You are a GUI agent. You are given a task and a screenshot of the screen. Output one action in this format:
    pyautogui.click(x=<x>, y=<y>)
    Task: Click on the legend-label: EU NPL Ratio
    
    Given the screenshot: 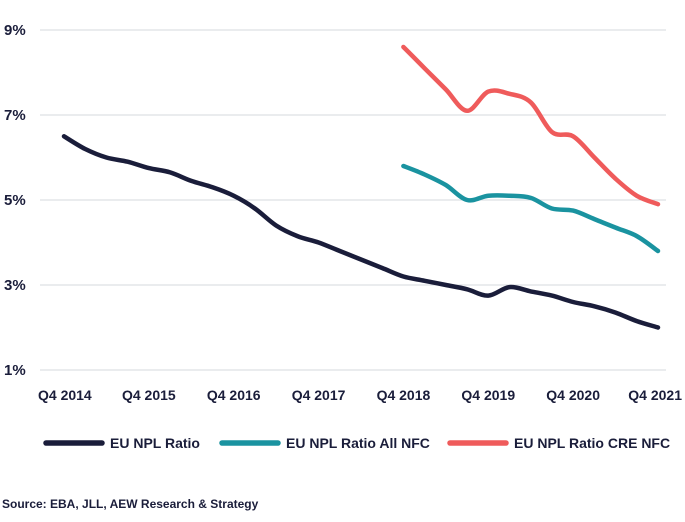 What is the action you would take?
    pyautogui.click(x=155, y=443)
    